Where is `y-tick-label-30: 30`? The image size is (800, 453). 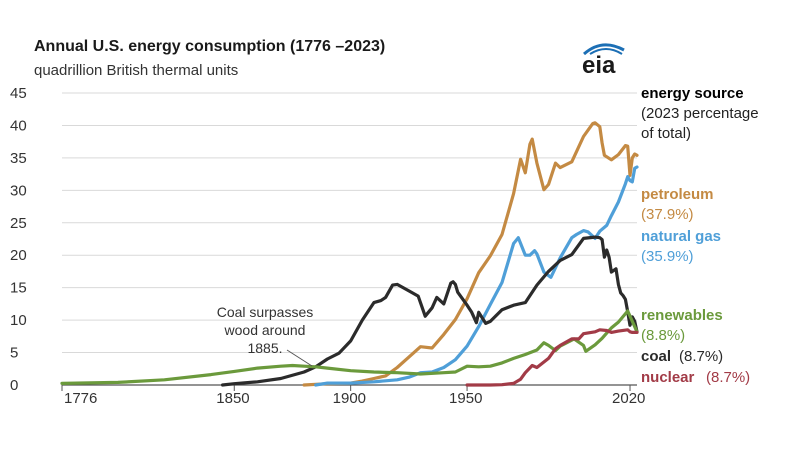
y-tick-label-30: 30 is located at coordinates (18, 190).